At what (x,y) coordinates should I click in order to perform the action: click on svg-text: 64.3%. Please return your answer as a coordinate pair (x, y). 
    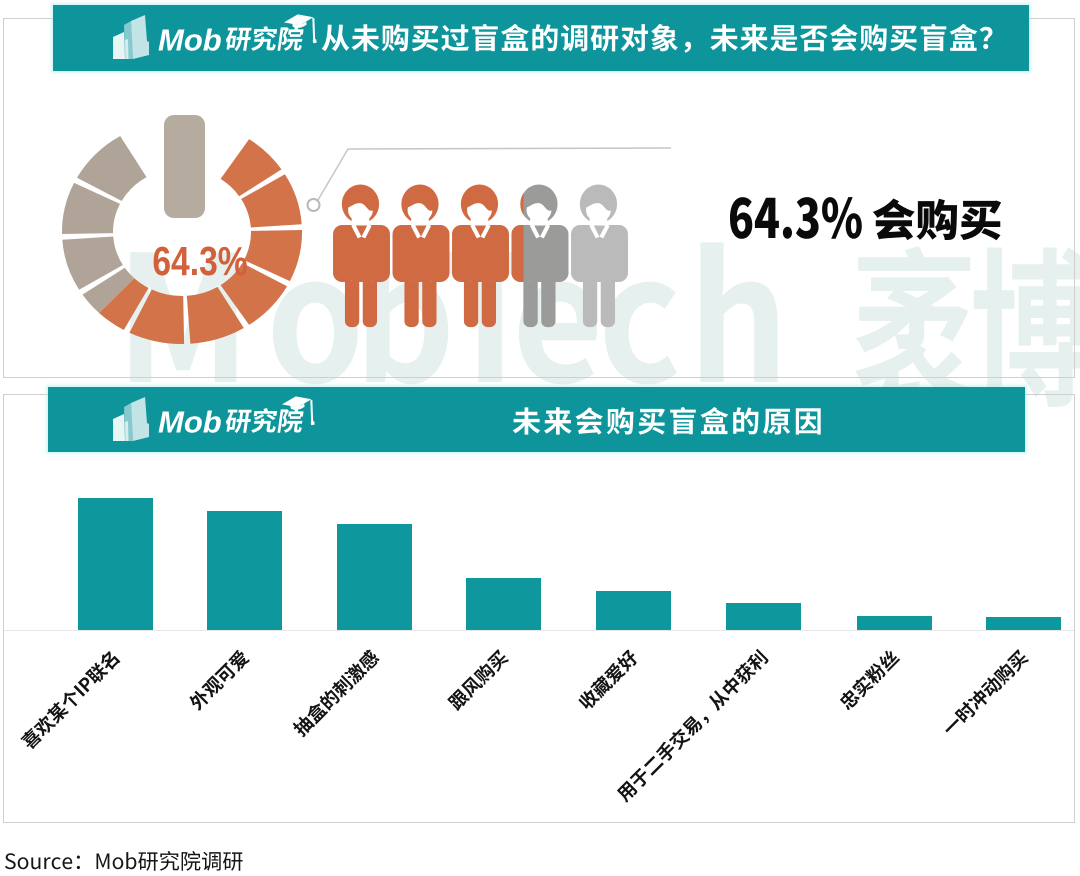
    Looking at the image, I should click on (199, 261).